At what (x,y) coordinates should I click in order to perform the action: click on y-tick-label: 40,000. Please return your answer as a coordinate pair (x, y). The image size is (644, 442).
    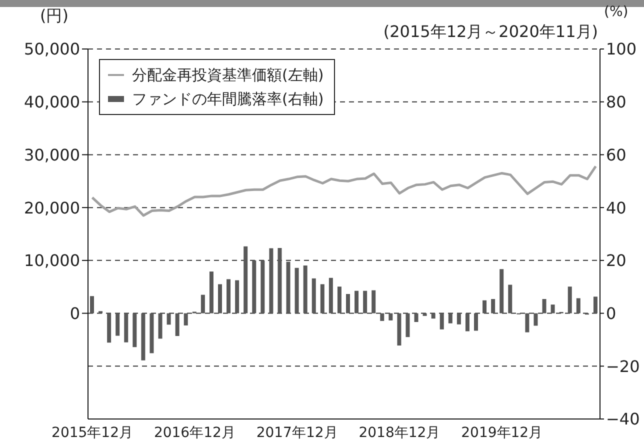
    Looking at the image, I should click on (52, 102).